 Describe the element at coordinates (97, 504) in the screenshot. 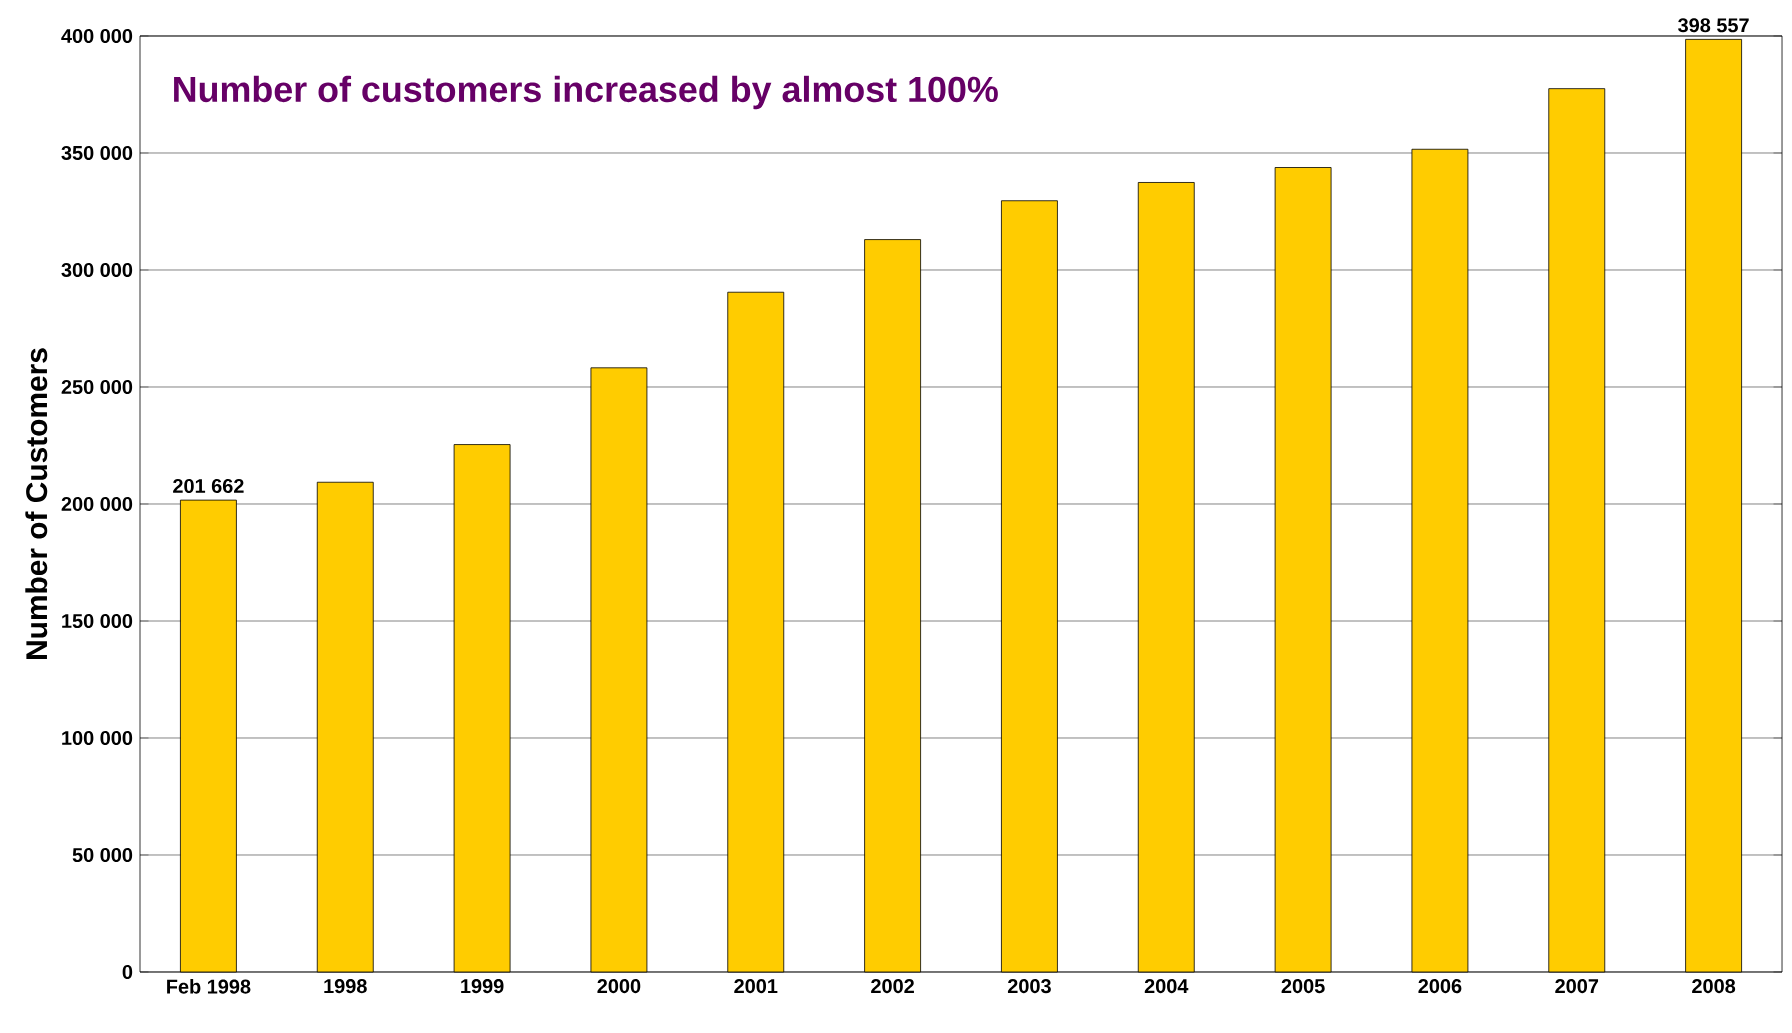

I see `y-tick-label: 200 000` at that location.